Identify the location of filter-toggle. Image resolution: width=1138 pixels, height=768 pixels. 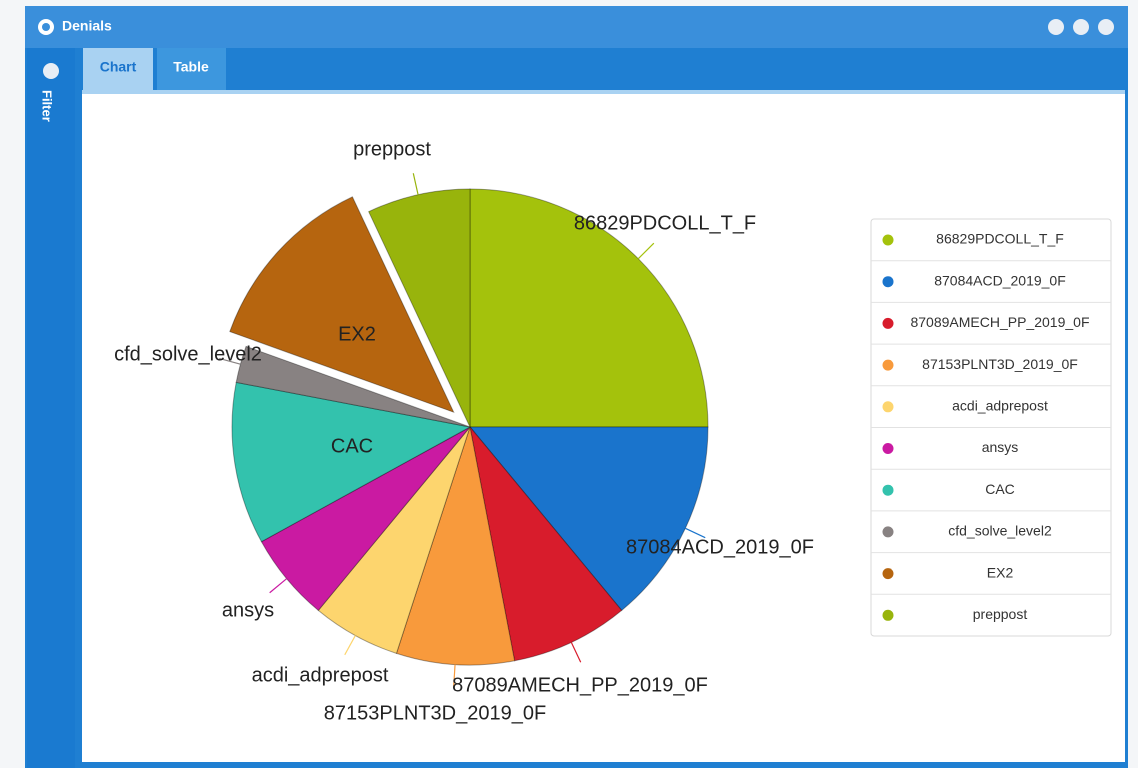
(51, 71).